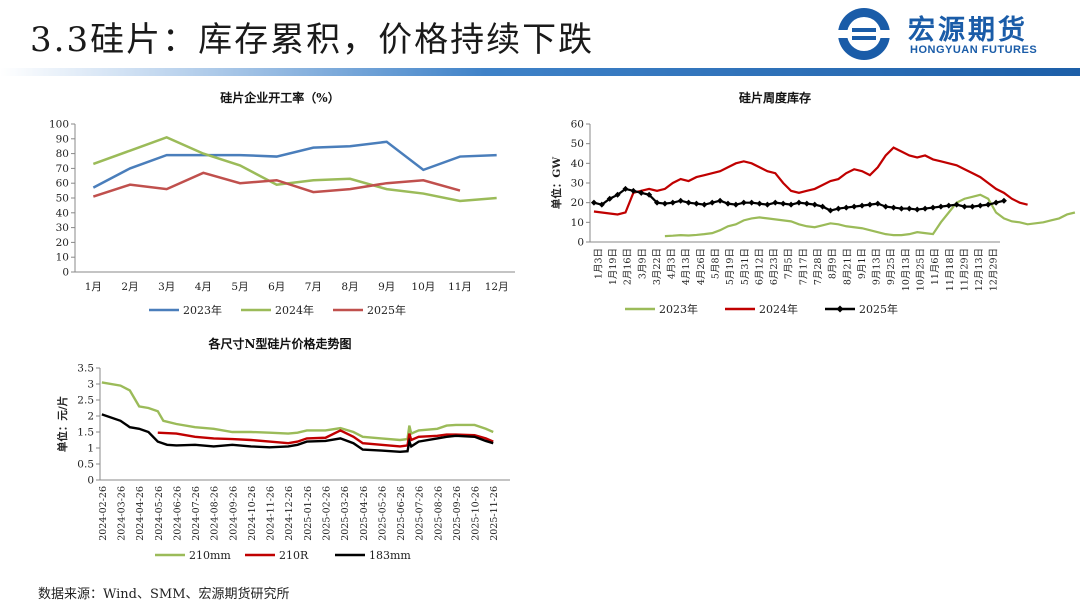 The height and width of the screenshot is (607, 1080). I want to click on x-tick-label: 7月5日, so click(789, 263).